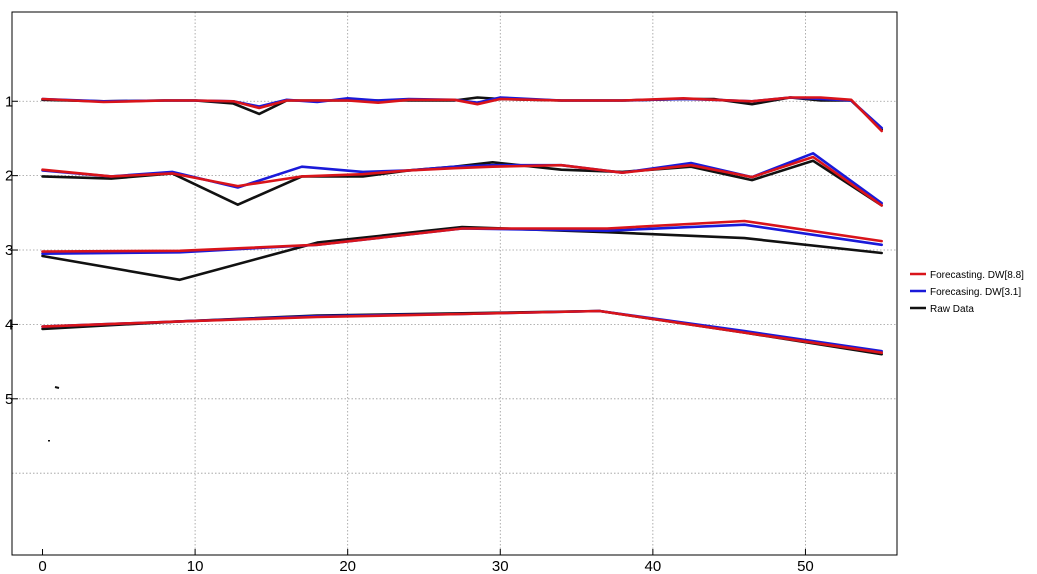  What do you see at coordinates (9, 399) in the screenshot?
I see `y-tick-label: 5` at bounding box center [9, 399].